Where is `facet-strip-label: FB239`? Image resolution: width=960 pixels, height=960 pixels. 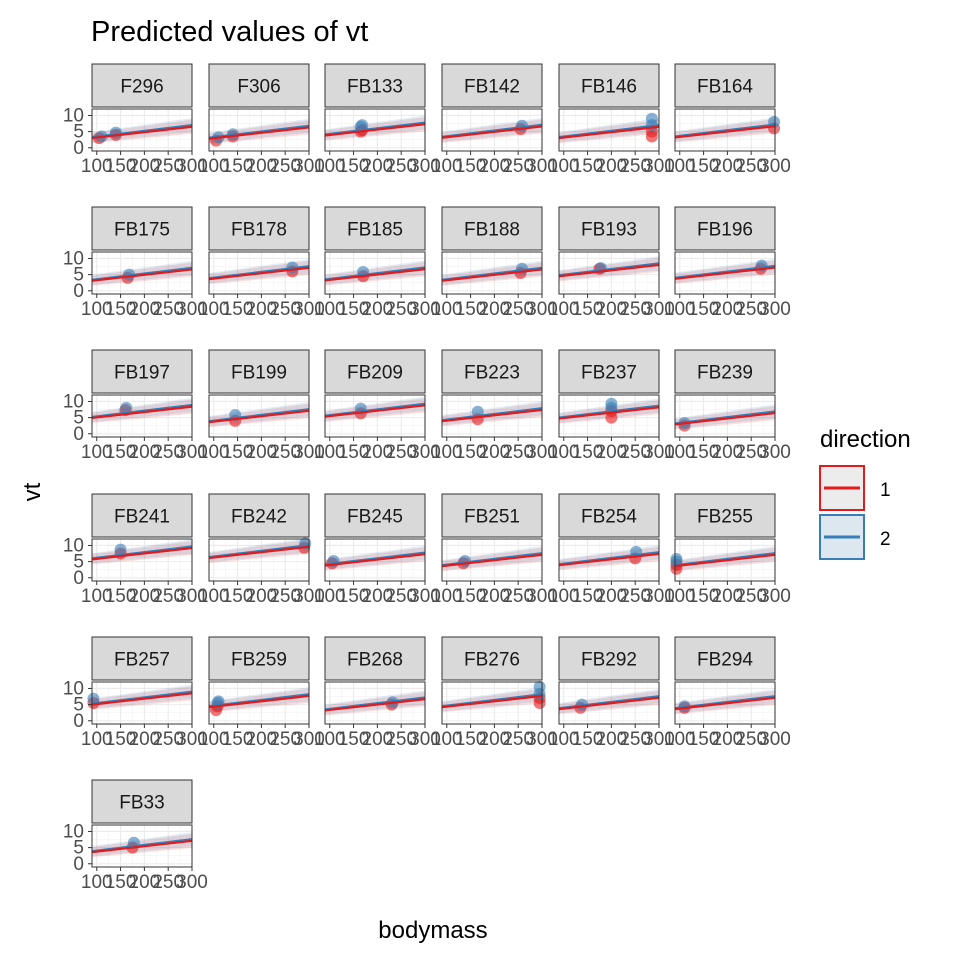
facet-strip-label: FB239 is located at coordinates (725, 373).